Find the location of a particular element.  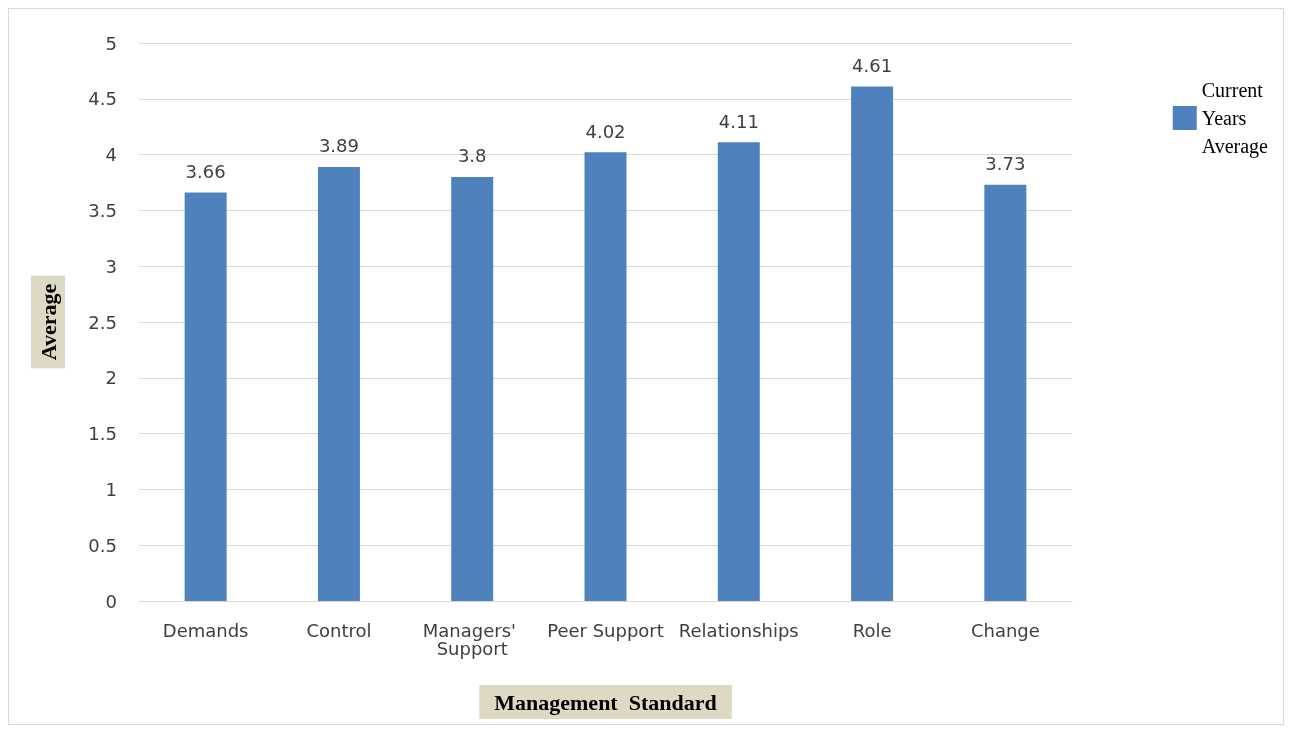

y-tick-label: 2 is located at coordinates (111, 378).